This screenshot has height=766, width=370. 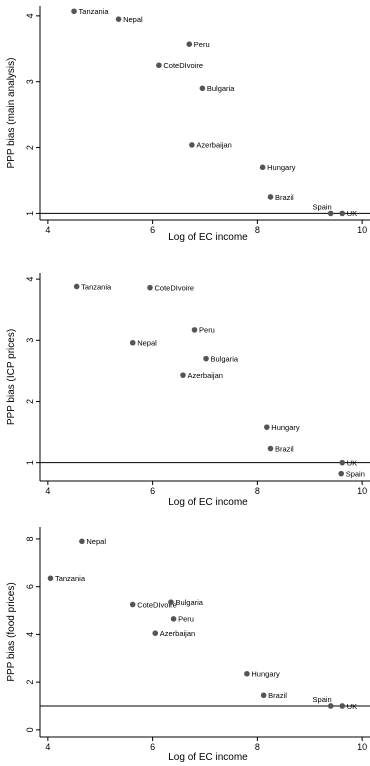 What do you see at coordinates (30, 586) in the screenshot?
I see `y-tick-label: 6` at bounding box center [30, 586].